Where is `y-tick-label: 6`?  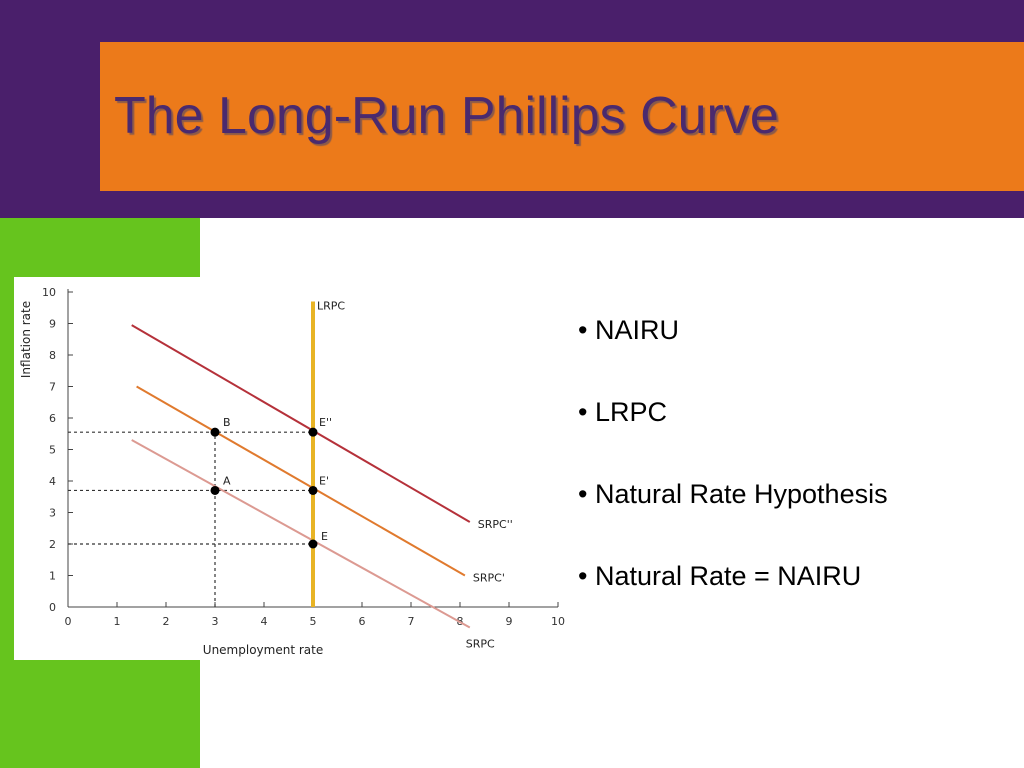 y-tick-label: 6 is located at coordinates (52, 418).